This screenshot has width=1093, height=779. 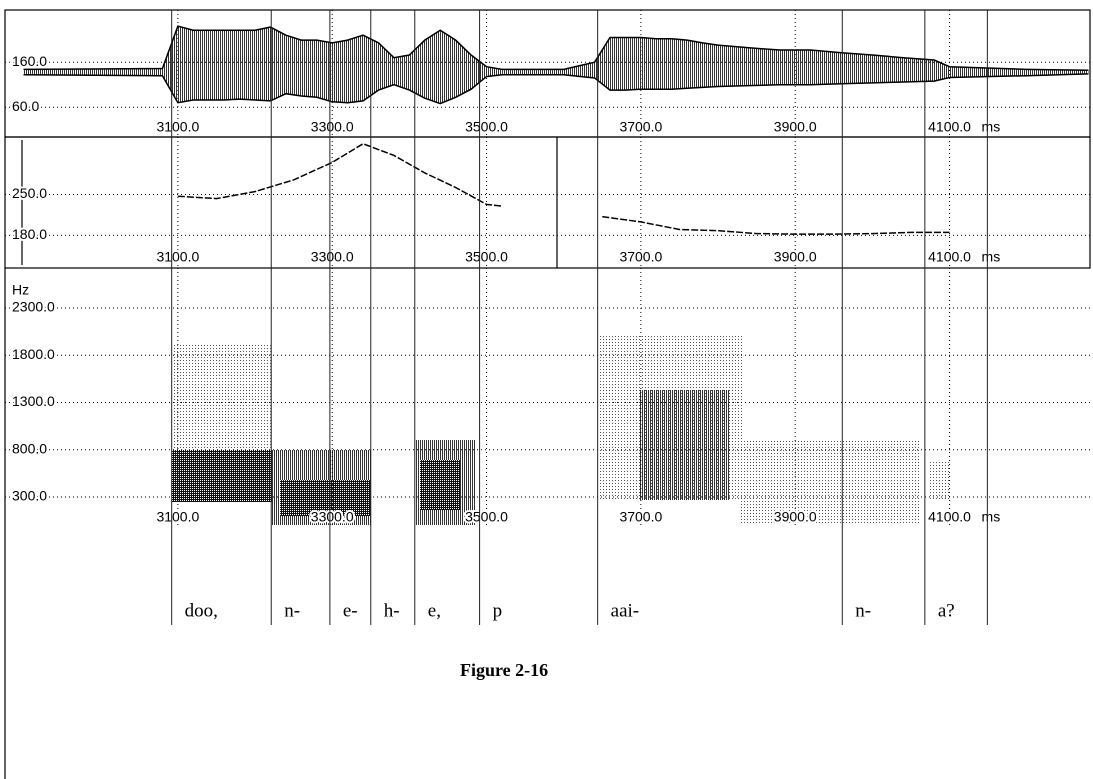 I want to click on y-tick-label: 800.0, so click(x=29, y=448).